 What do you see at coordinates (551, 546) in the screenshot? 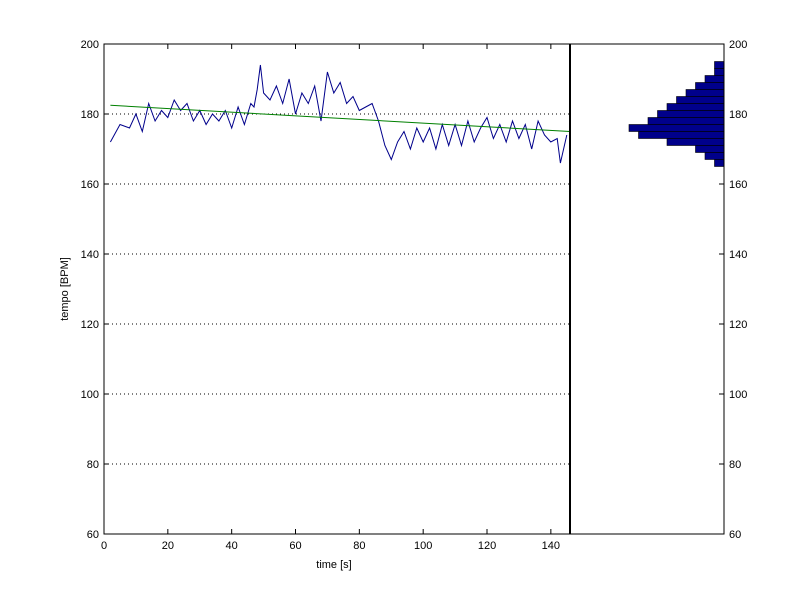
I see `x-tick-label: 140` at bounding box center [551, 546].